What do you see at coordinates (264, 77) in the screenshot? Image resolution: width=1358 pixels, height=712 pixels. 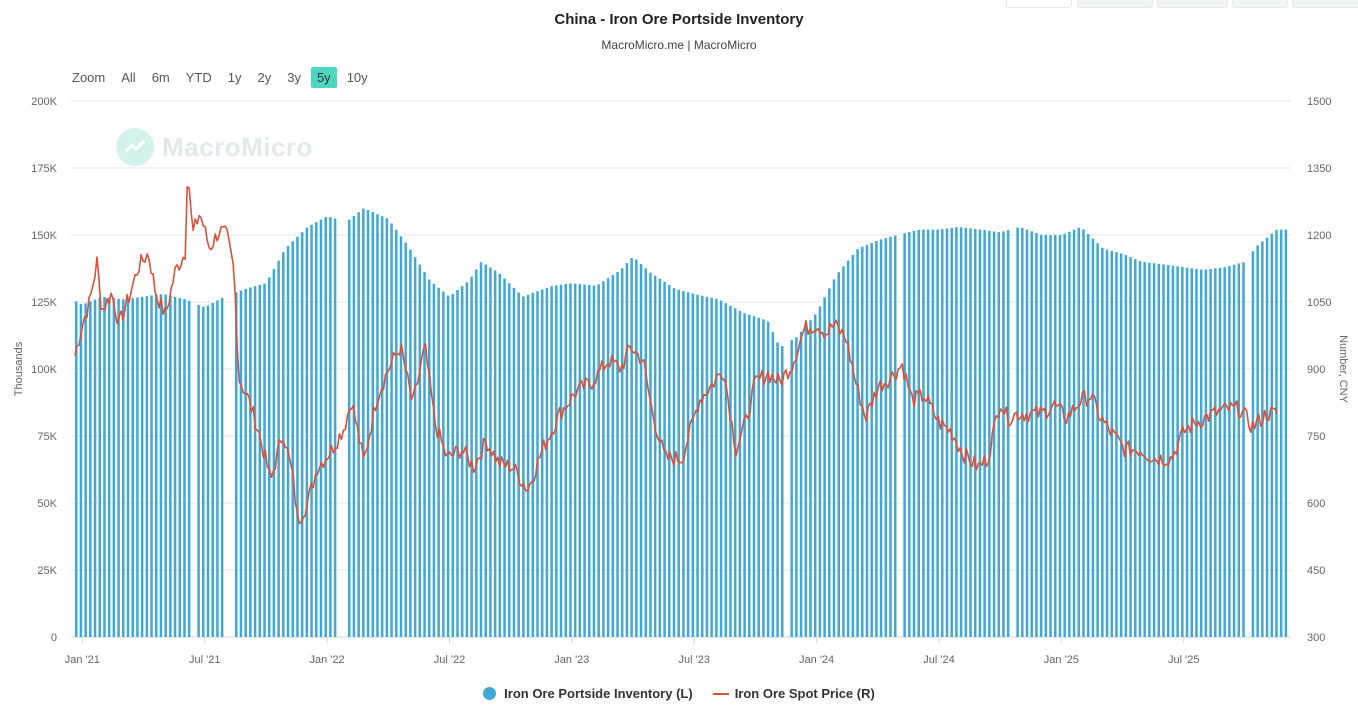 I see `zoom-option-2y: 2y` at bounding box center [264, 77].